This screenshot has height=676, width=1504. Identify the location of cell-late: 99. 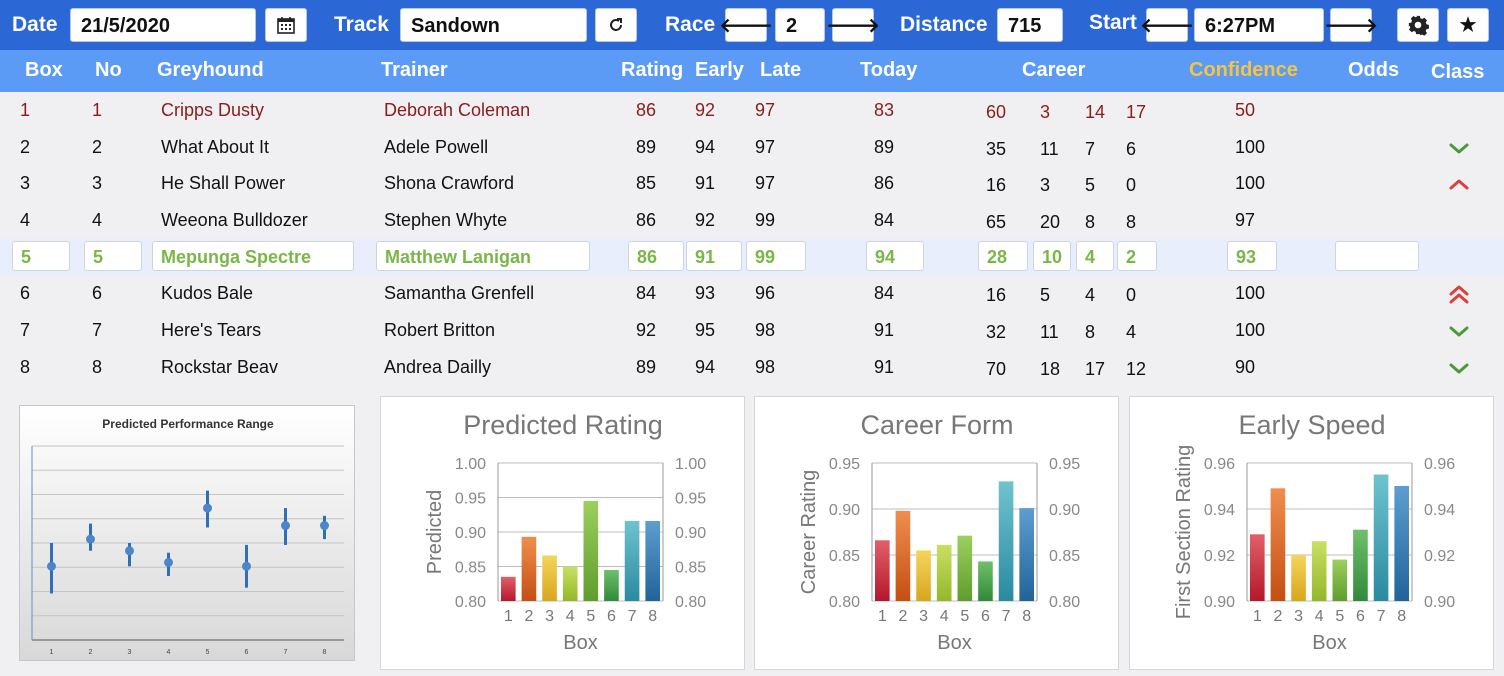
(776, 256).